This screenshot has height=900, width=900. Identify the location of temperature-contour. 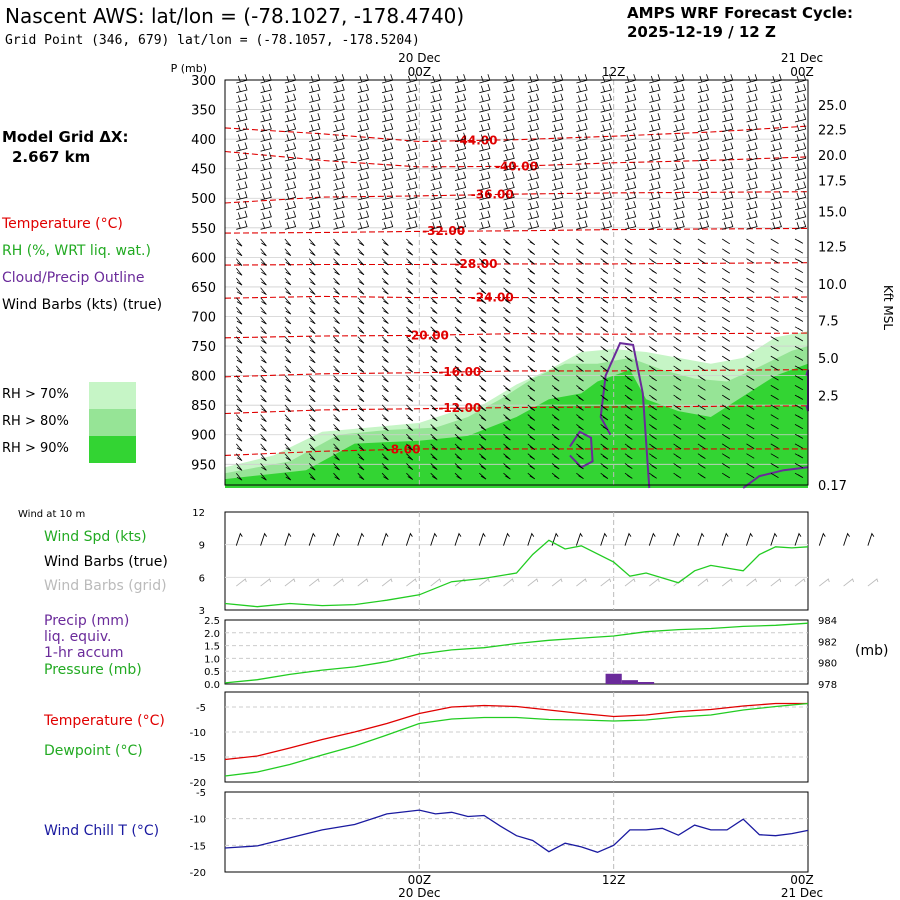
(516, 335).